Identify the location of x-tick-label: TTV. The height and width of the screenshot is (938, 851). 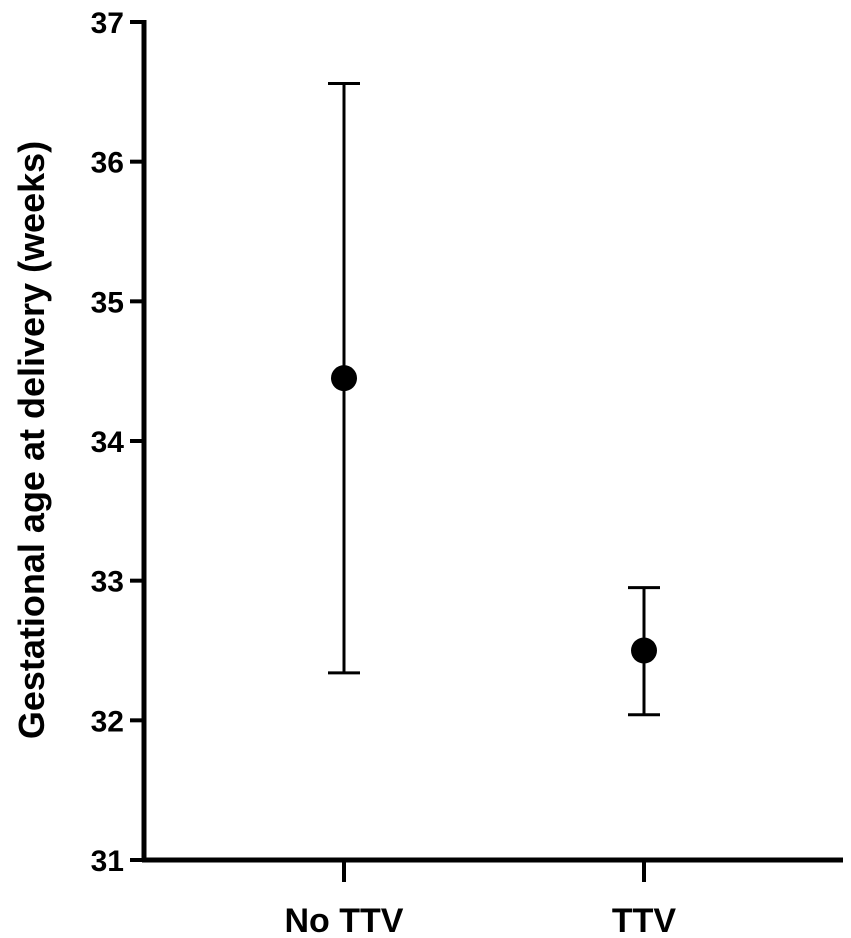
(644, 920).